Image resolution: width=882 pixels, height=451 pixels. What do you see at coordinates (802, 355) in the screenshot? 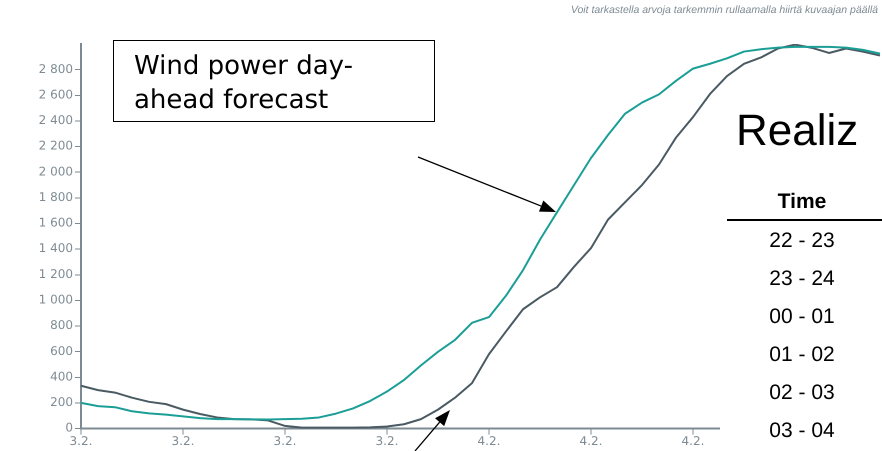
I see `annotation: 01 - 02` at bounding box center [802, 355].